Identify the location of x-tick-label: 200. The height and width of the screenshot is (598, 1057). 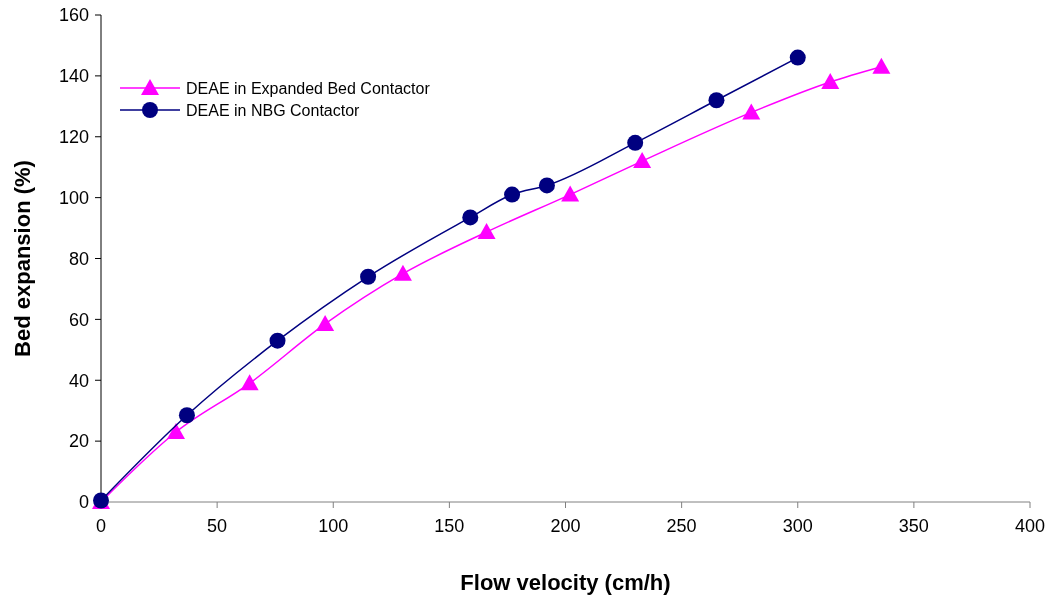
(565, 526).